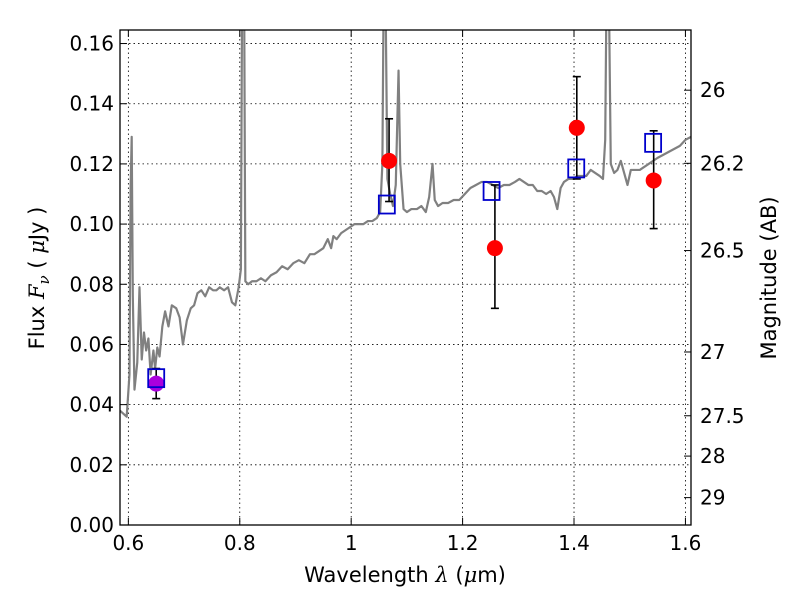  Describe the element at coordinates (91, 164) in the screenshot. I see `y-tick-label: 0.12` at that location.